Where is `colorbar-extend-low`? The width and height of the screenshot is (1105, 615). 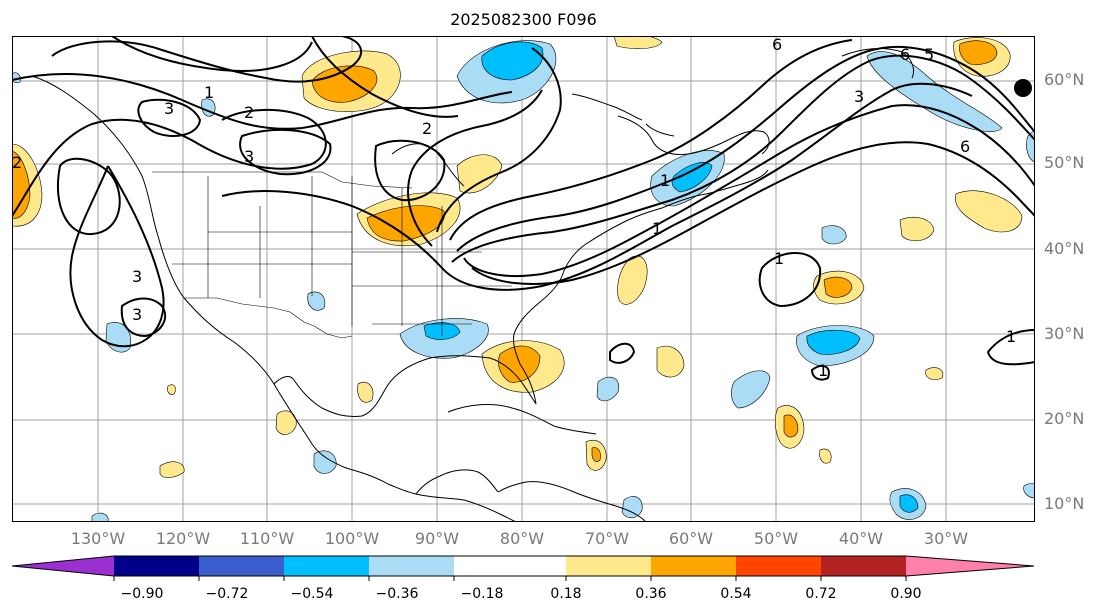 colorbar-extend-low is located at coordinates (63, 566).